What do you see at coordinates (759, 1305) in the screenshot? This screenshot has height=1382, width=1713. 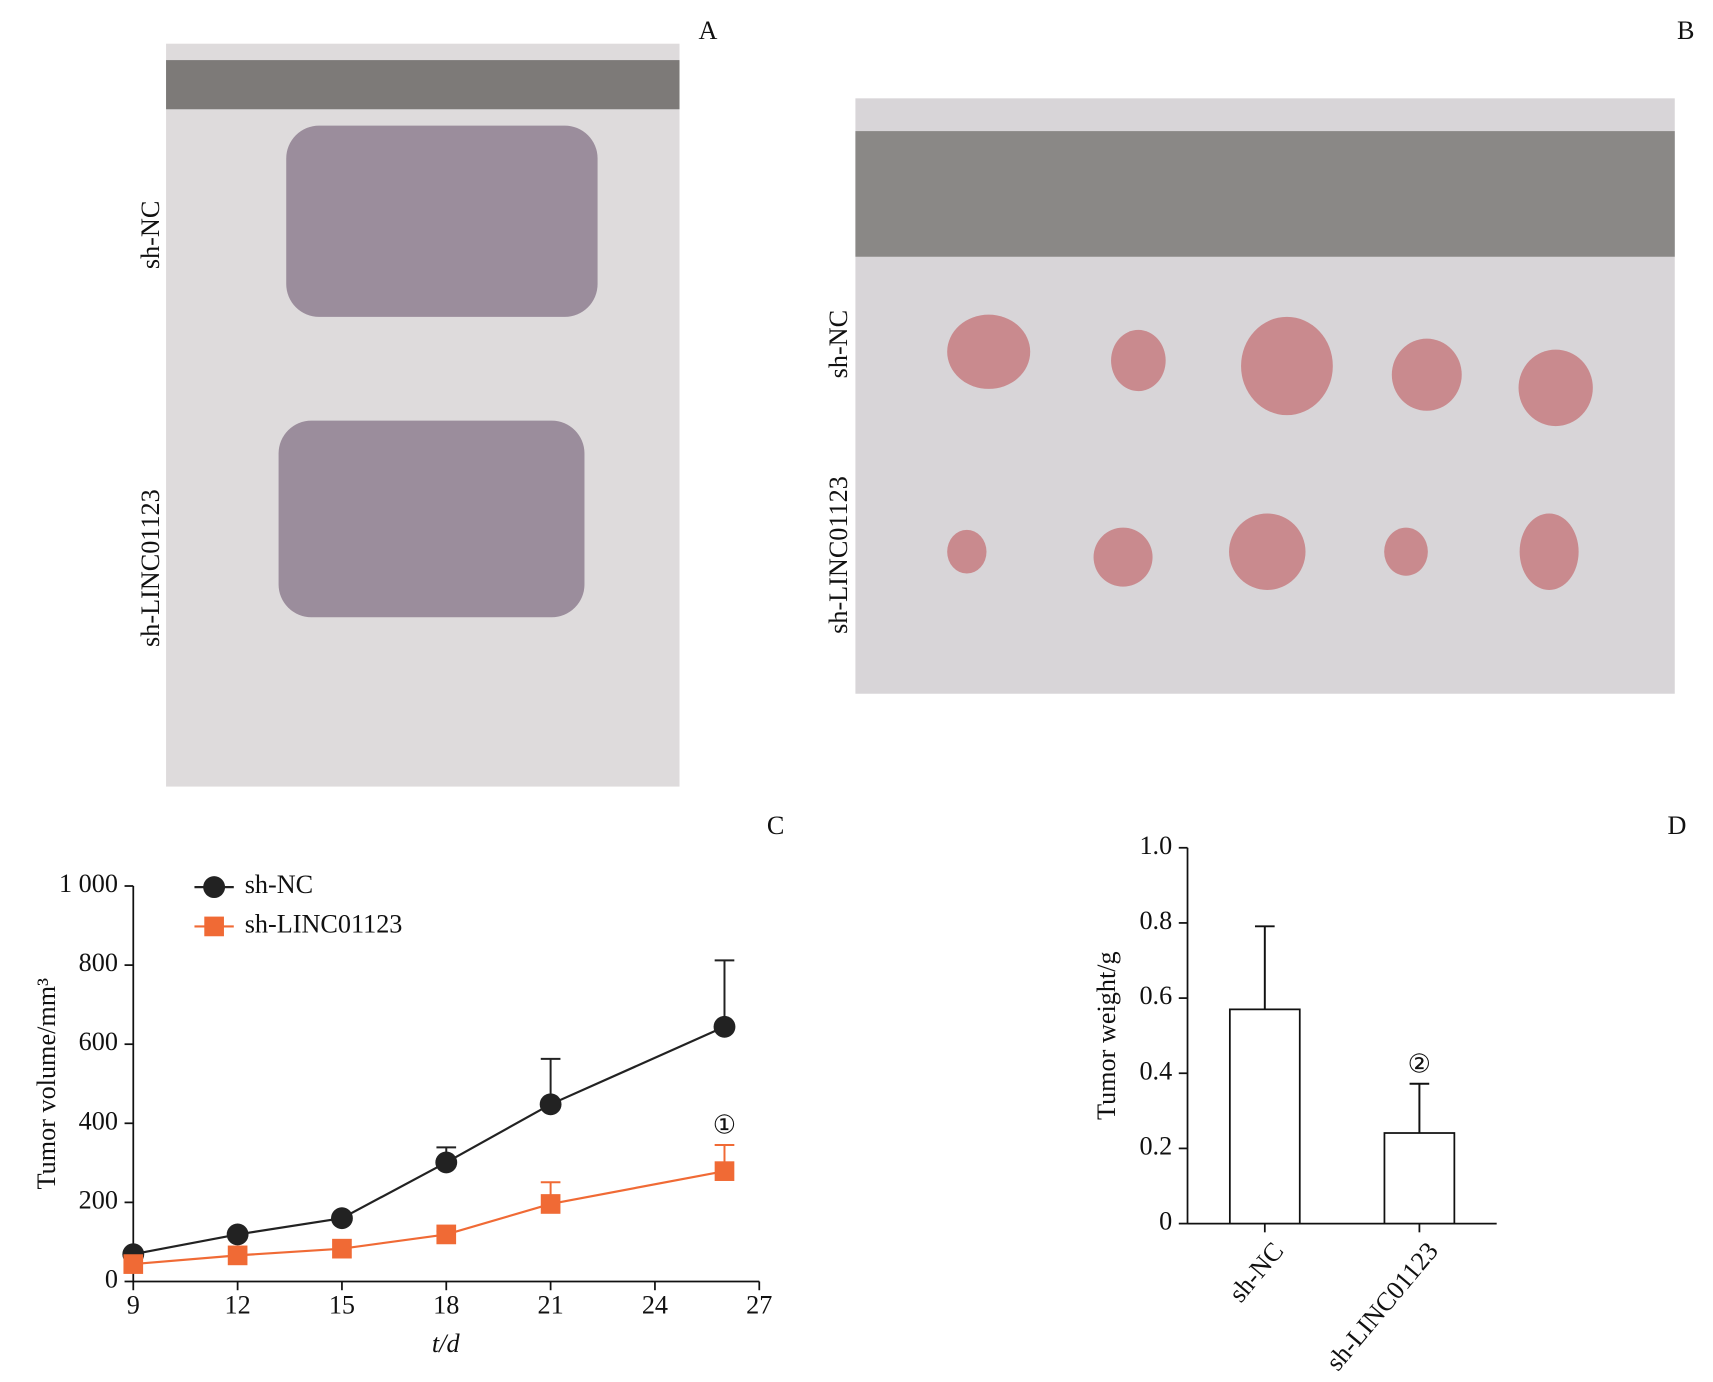 I see `x-tick-label: 27` at bounding box center [759, 1305].